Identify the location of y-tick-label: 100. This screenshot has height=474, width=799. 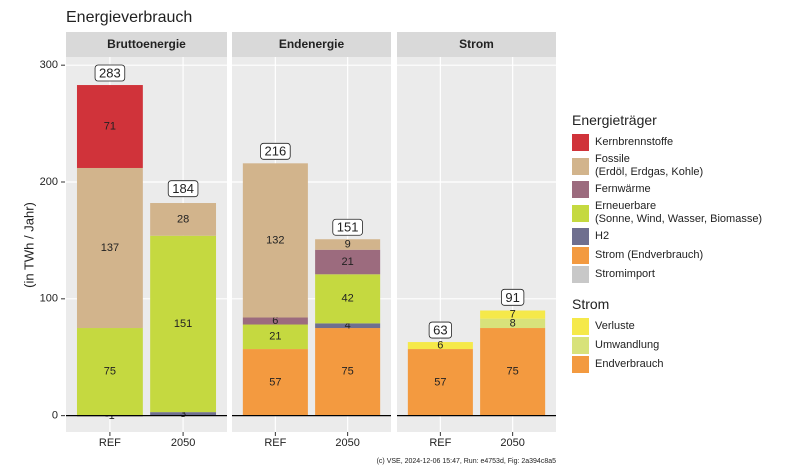
(49, 299).